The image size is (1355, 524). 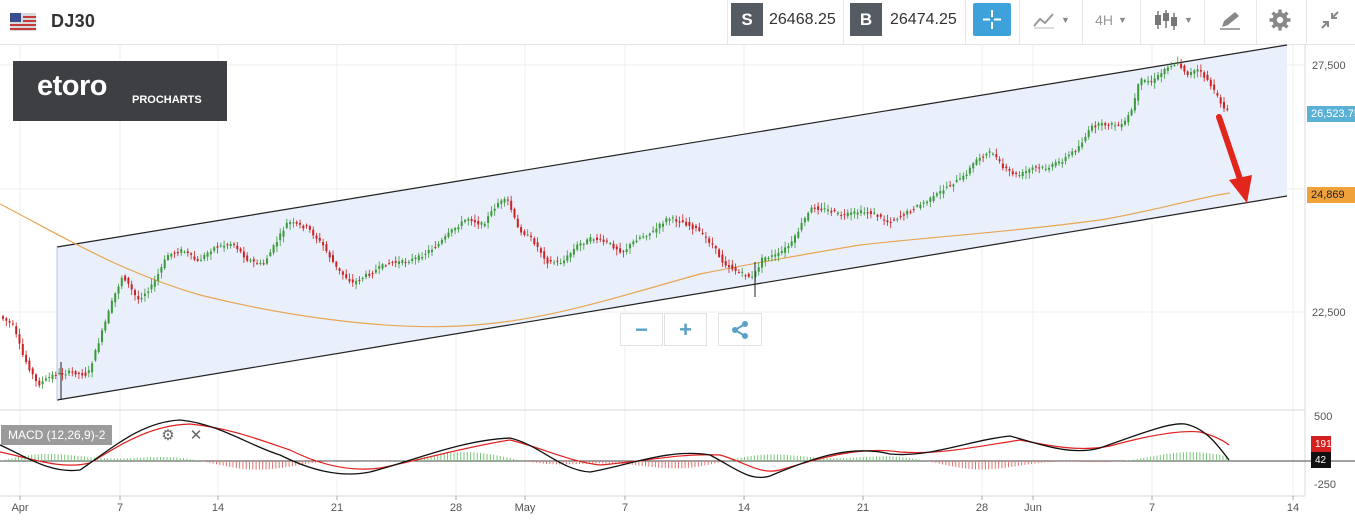 What do you see at coordinates (923, 19) in the screenshot?
I see `buy-price: 26474.25` at bounding box center [923, 19].